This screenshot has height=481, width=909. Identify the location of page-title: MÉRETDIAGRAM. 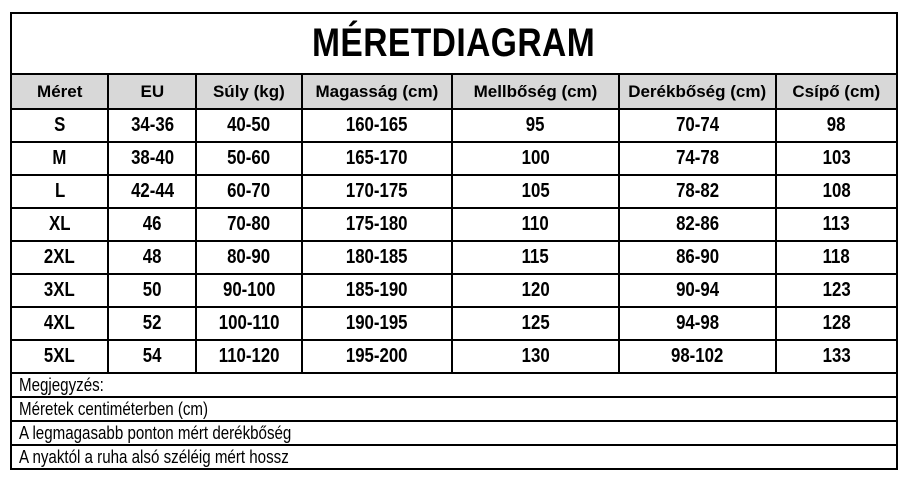
(454, 43).